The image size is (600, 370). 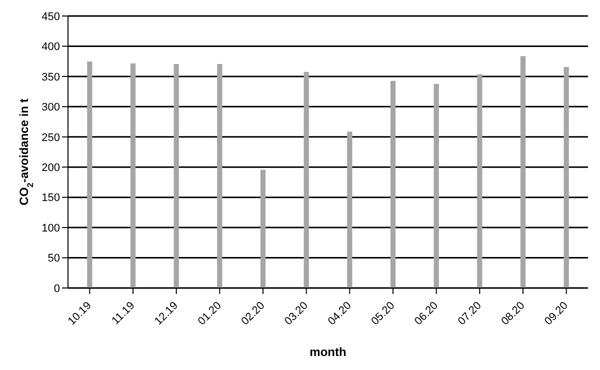 What do you see at coordinates (51, 168) in the screenshot?
I see `y-tick-label: 200` at bounding box center [51, 168].